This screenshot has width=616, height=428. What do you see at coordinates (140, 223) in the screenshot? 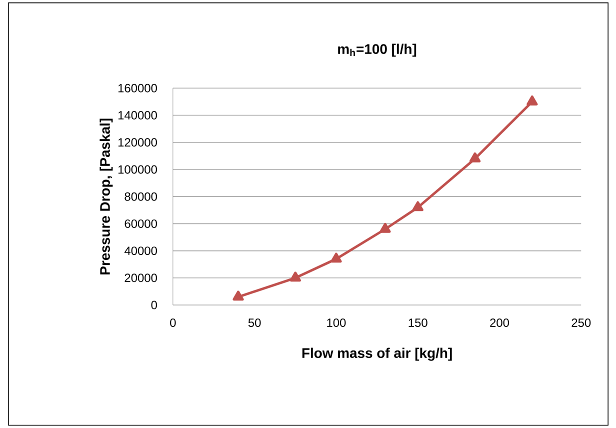
I see `y-tick-label: 60000` at bounding box center [140, 223].